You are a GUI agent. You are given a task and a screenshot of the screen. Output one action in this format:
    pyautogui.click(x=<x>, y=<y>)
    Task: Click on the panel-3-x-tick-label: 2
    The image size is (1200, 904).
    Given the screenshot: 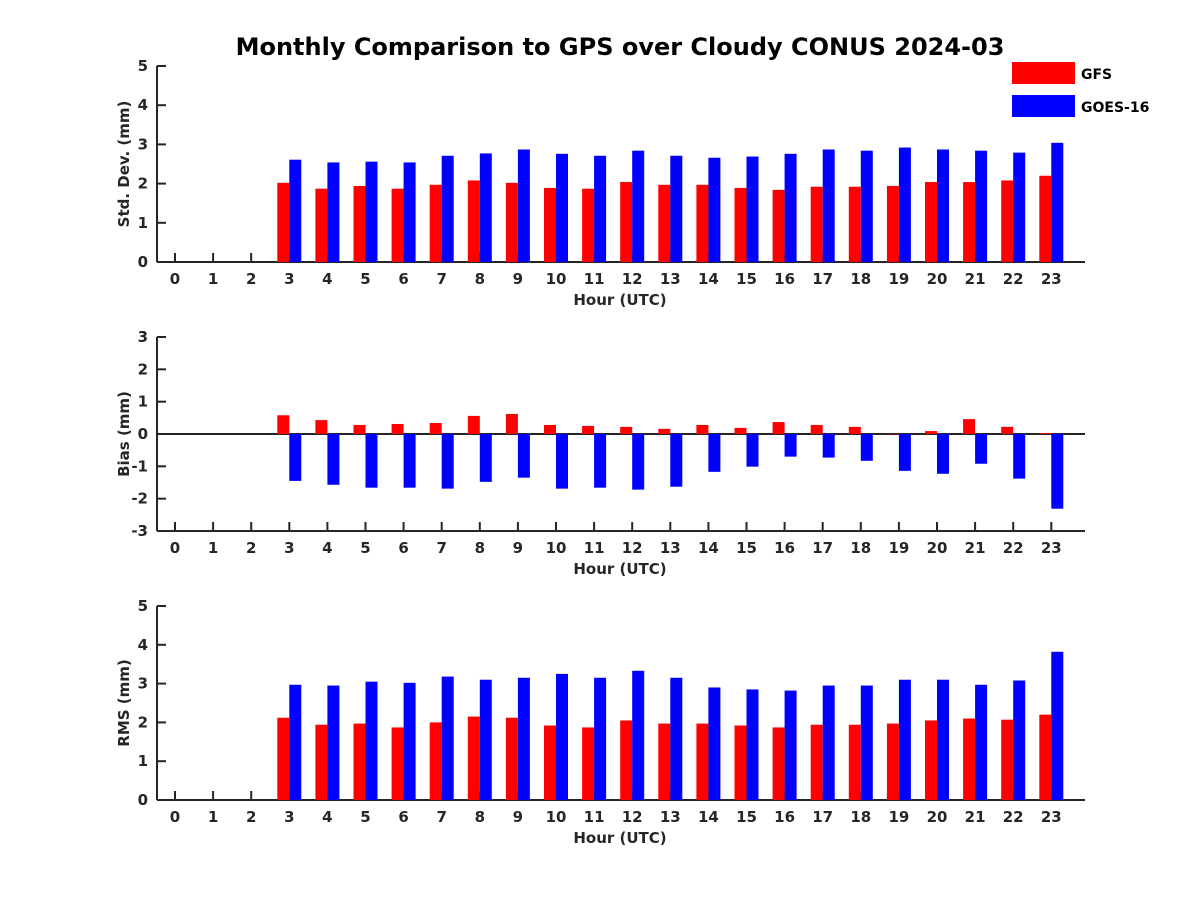 What is the action you would take?
    pyautogui.click(x=251, y=817)
    